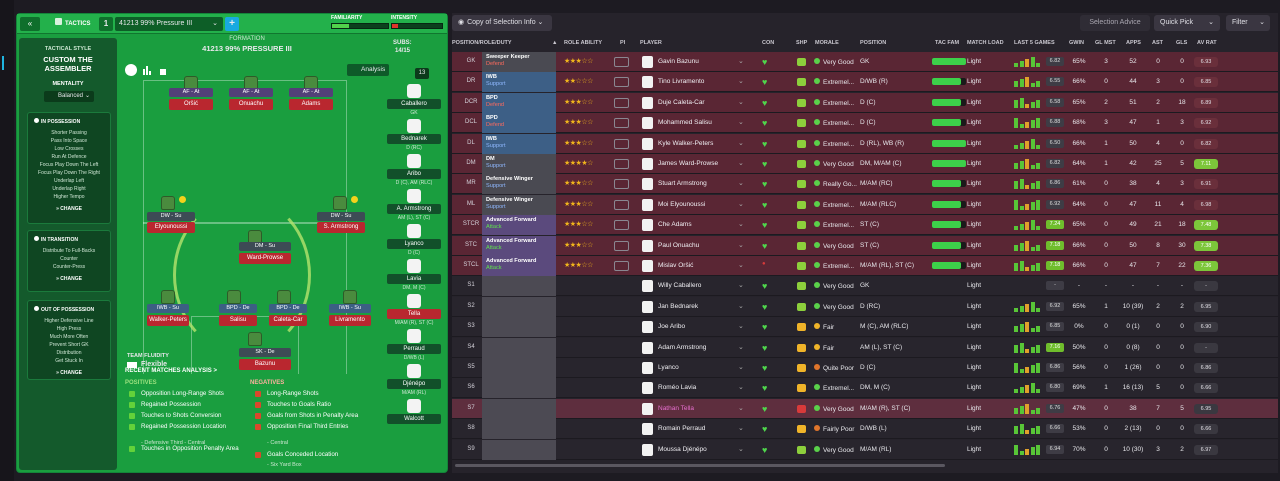 This screenshot has width=1280, height=481. I want to click on player-name: Tino Livramento, so click(681, 82).